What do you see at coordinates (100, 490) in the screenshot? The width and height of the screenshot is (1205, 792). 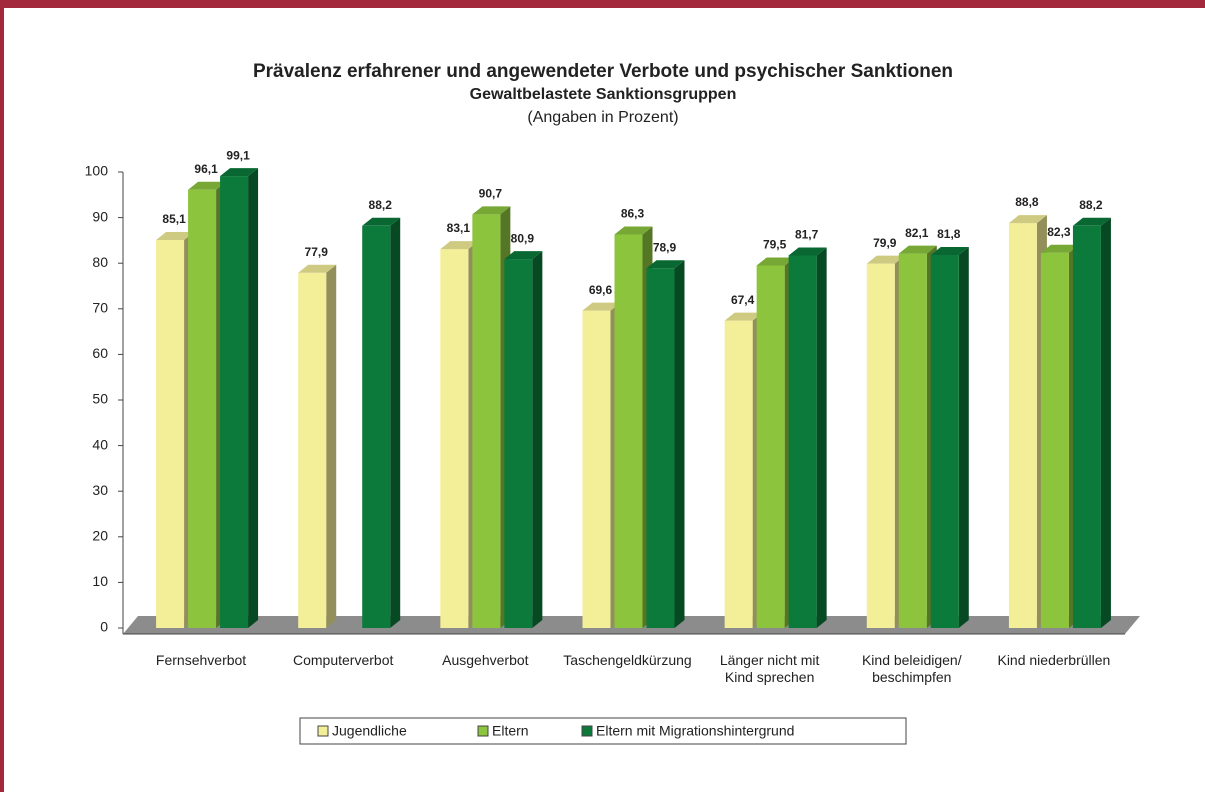 I see `y-tick-label: 30` at bounding box center [100, 490].